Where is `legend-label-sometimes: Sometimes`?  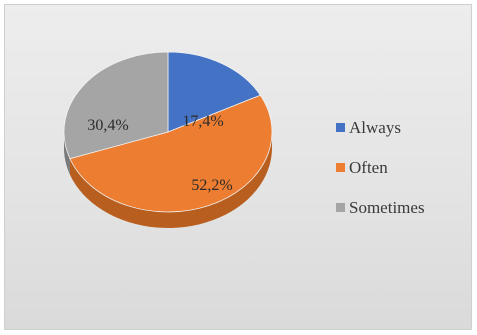
legend-label-sometimes: Sometimes is located at coordinates (387, 207).